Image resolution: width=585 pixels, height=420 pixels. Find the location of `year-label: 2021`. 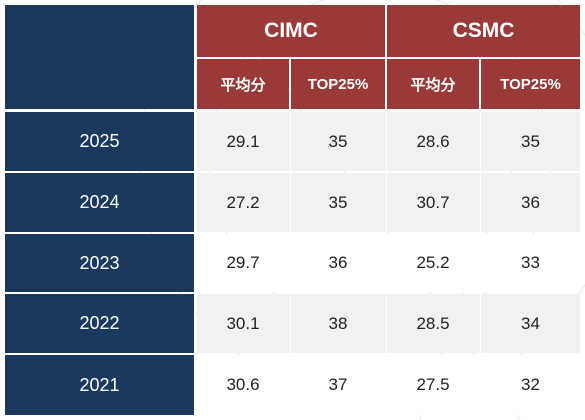

year-label: 2021 is located at coordinates (99, 384).